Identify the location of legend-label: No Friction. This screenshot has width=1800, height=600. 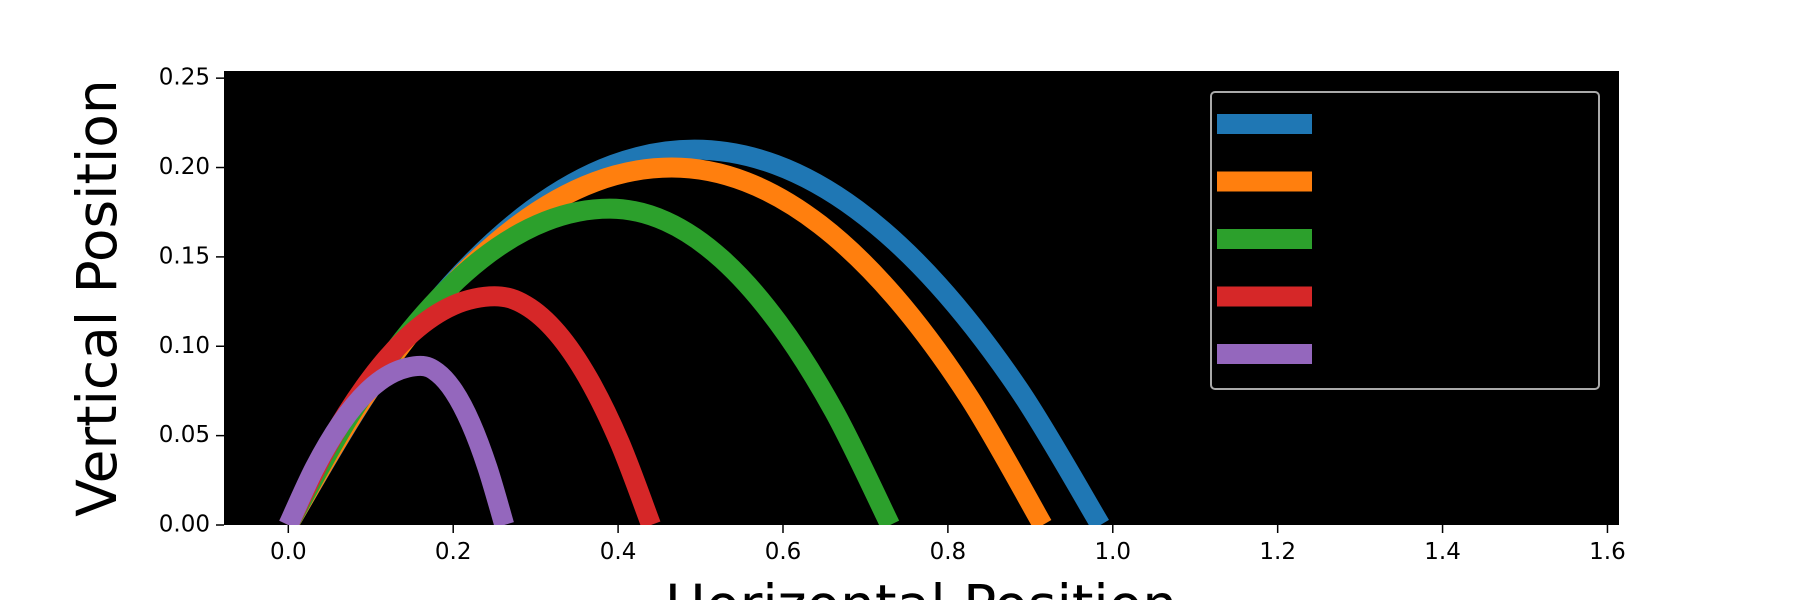
(1433, 122).